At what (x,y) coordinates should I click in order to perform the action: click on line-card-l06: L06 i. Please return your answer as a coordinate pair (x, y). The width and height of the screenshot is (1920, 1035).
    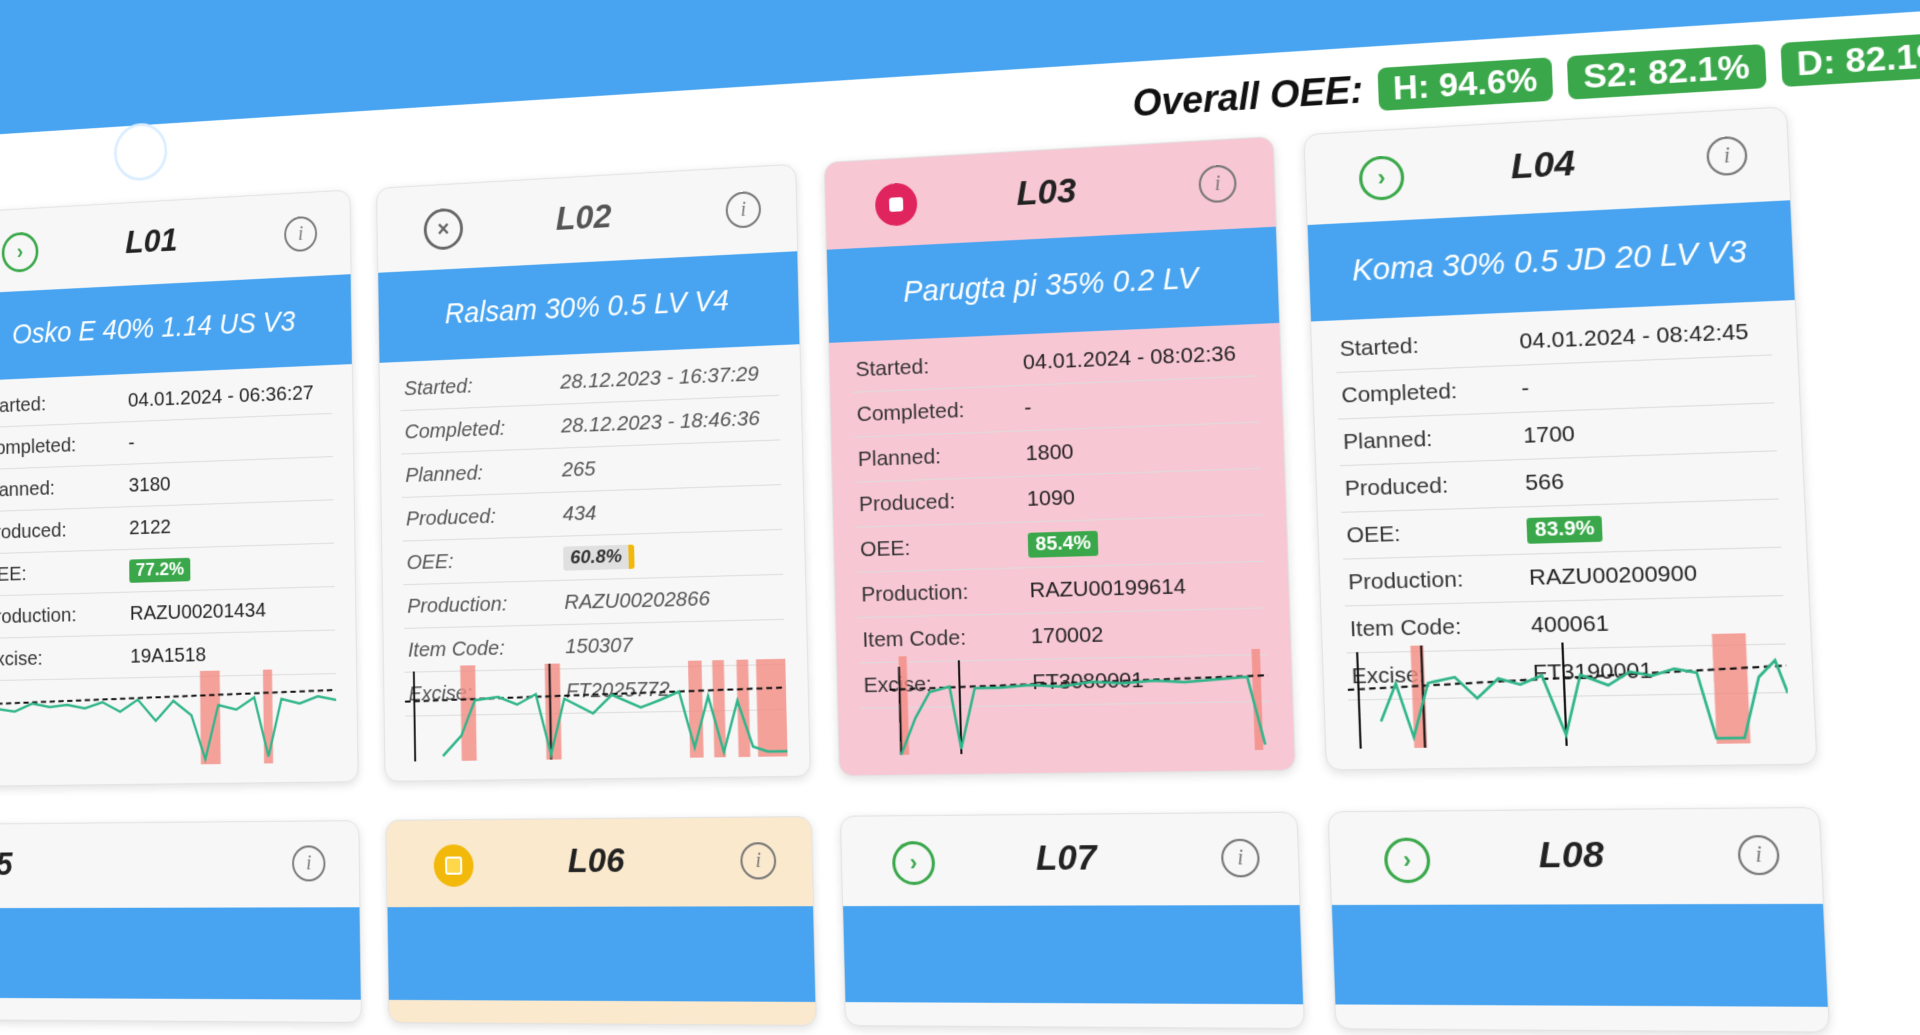
    Looking at the image, I should click on (601, 921).